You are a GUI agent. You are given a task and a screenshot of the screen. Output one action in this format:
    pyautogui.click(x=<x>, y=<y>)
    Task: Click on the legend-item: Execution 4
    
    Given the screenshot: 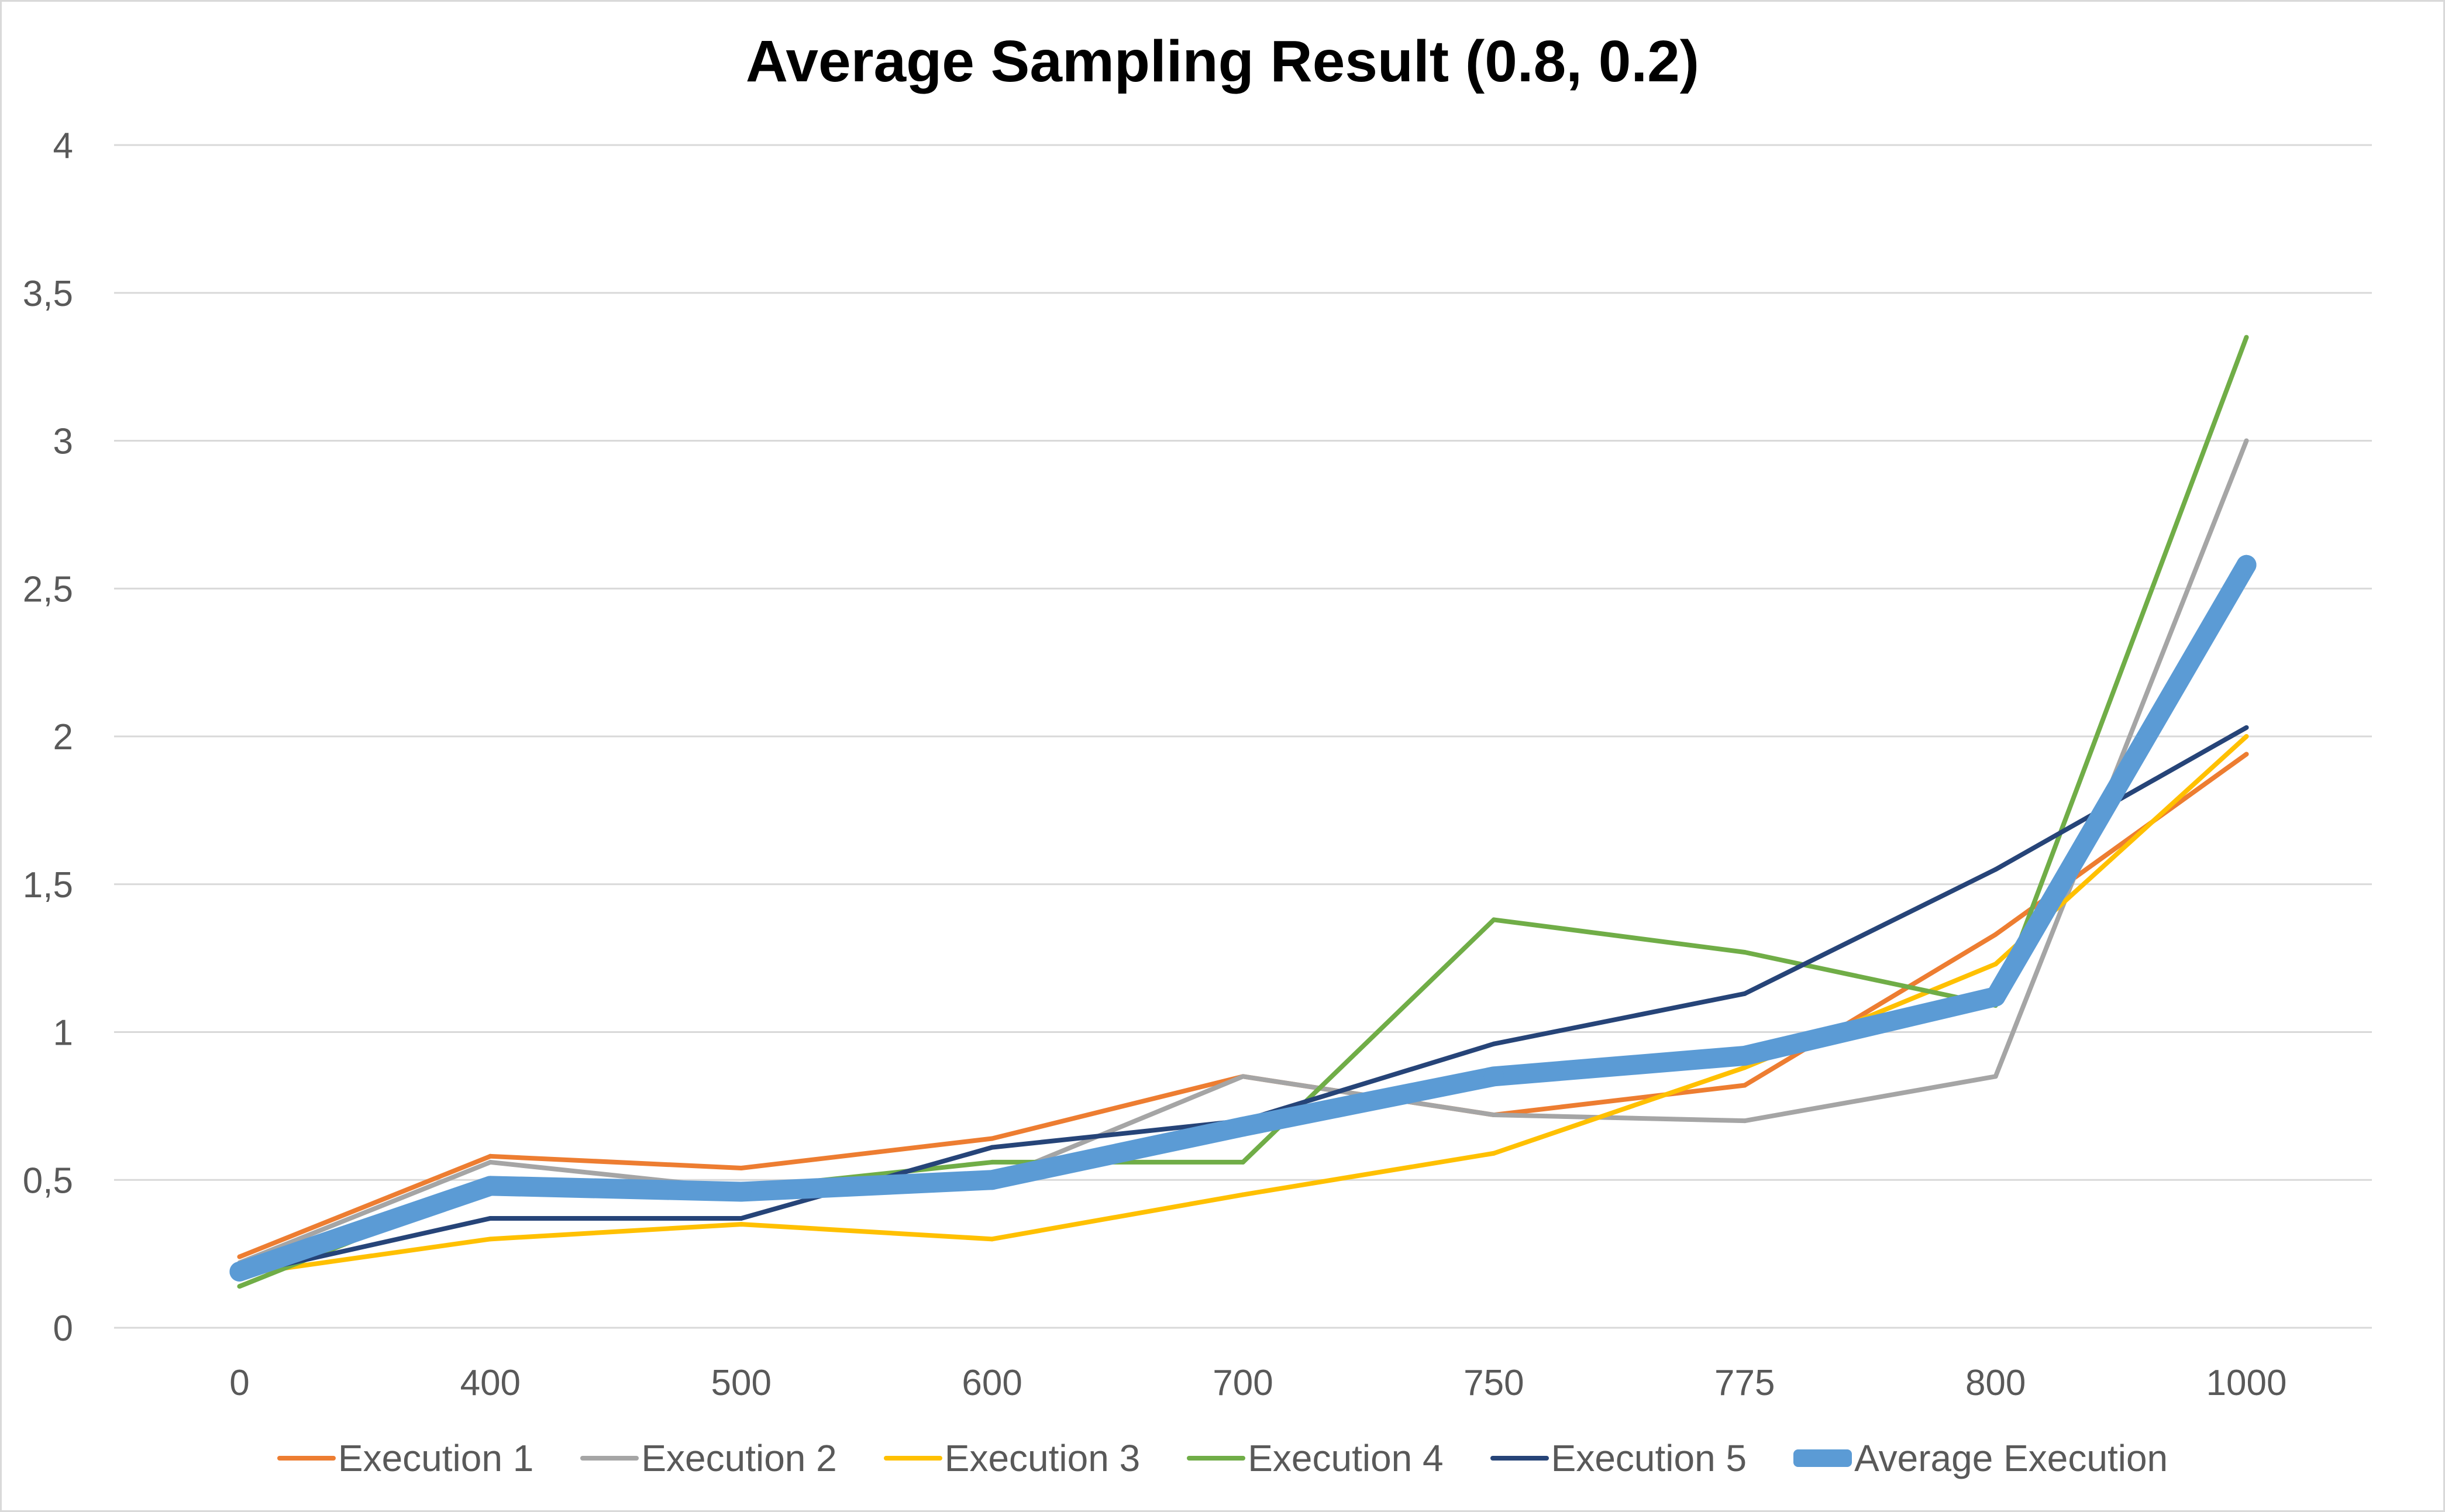 What is the action you would take?
    pyautogui.click(x=1315, y=1458)
    